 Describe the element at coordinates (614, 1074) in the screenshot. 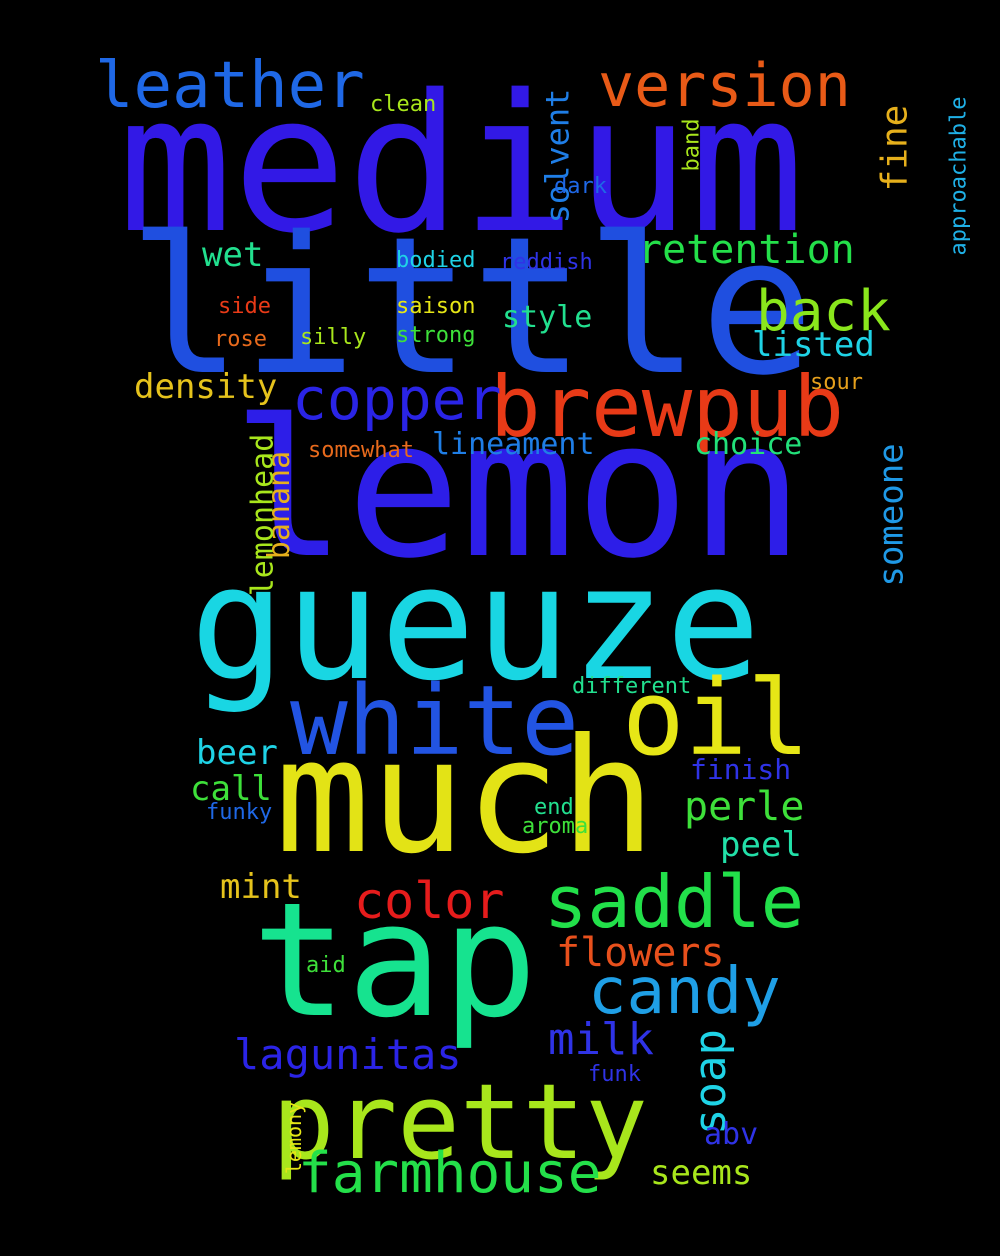

I see `cloud-word: funk` at that location.